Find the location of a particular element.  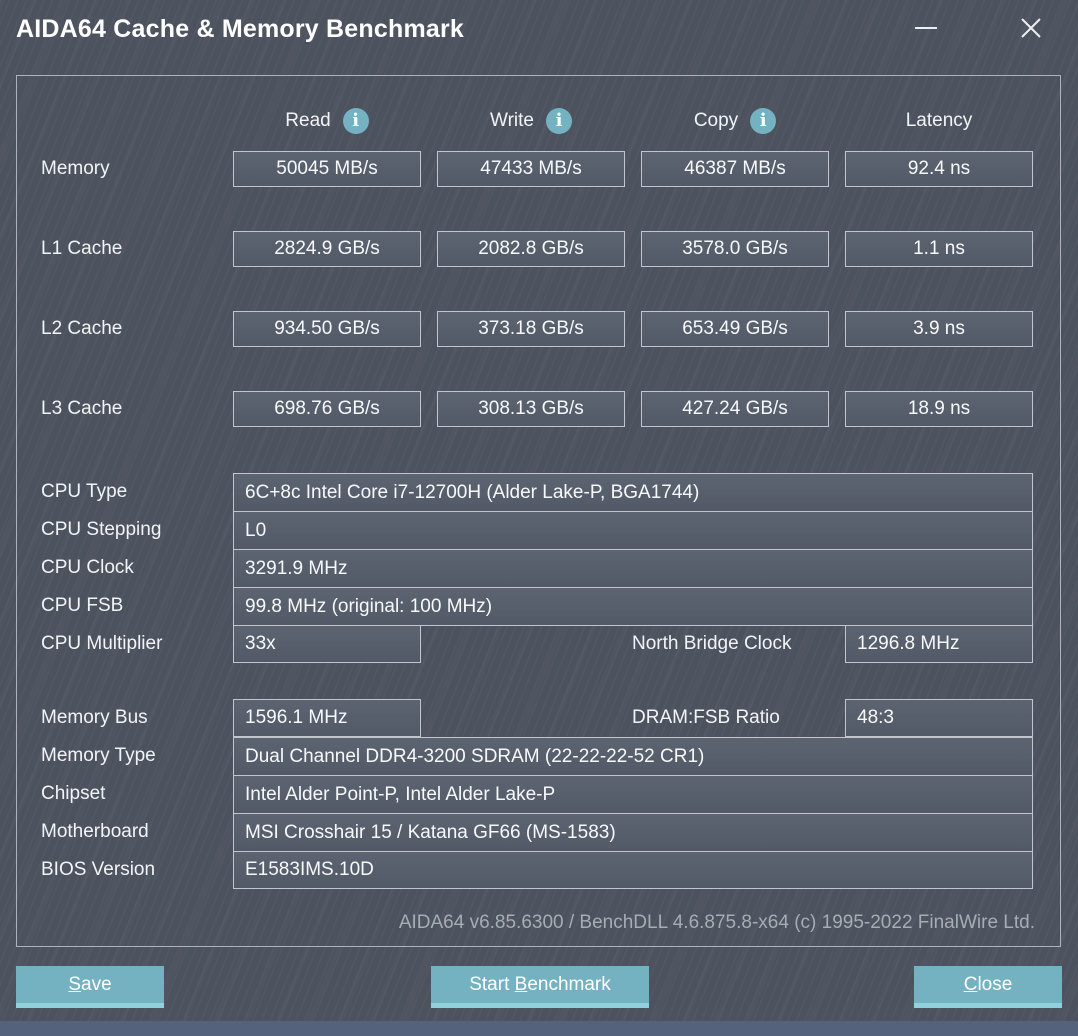

l3-read-value: 698.76 GB/s is located at coordinates (327, 409).